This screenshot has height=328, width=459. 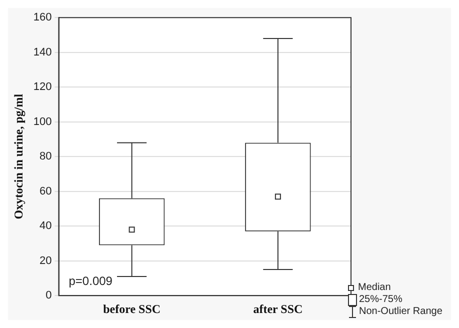 I want to click on y-tick-label: 40, so click(x=46, y=226).